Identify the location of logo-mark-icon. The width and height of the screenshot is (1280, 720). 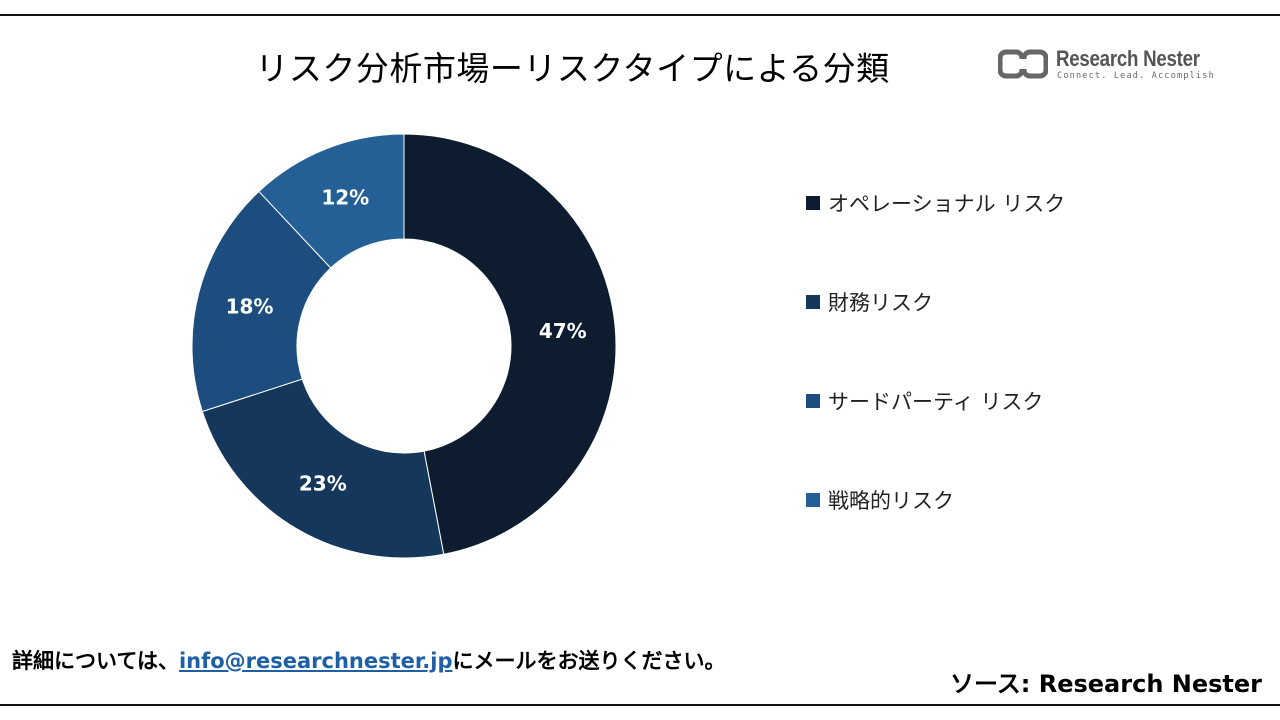
(1023, 64).